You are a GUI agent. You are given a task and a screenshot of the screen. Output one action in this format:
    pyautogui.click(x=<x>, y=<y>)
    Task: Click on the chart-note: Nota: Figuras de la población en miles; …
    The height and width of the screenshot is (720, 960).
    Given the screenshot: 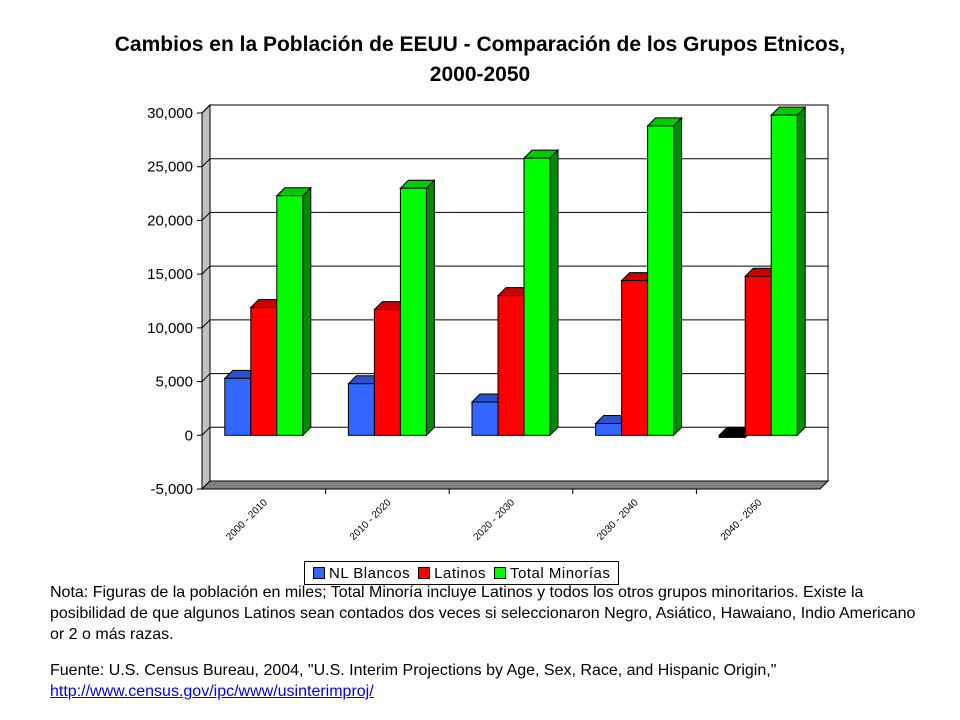 What is the action you would take?
    pyautogui.click(x=483, y=613)
    